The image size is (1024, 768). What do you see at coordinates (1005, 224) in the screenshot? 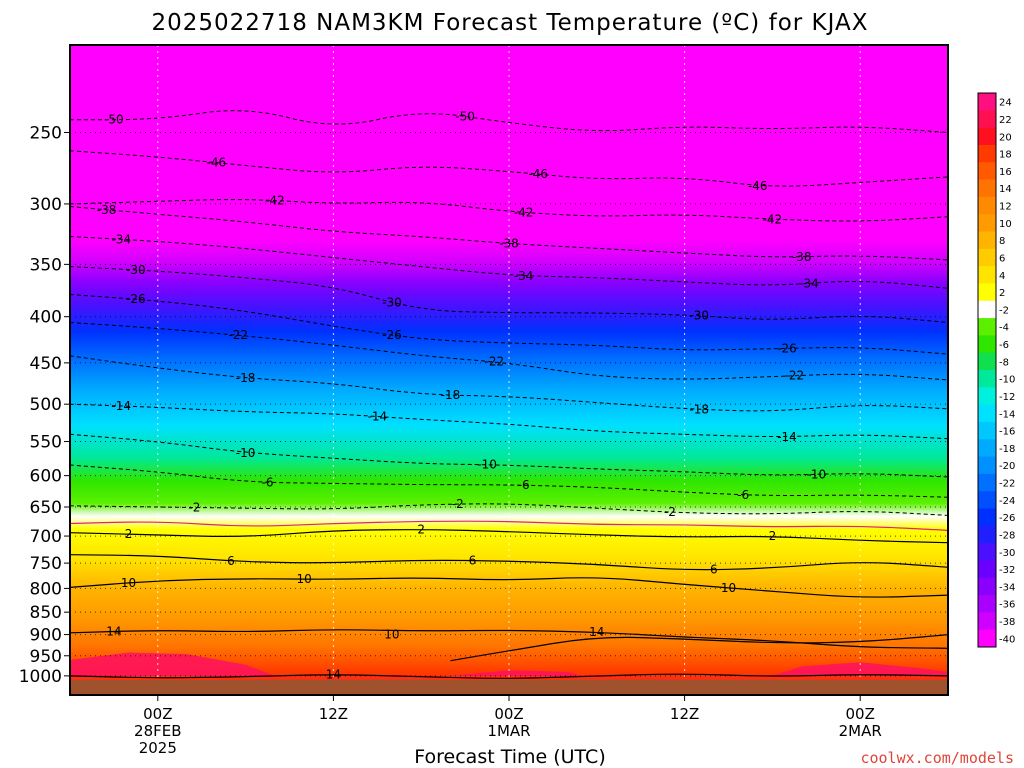
I see `colorbar-label: 10` at bounding box center [1005, 224].